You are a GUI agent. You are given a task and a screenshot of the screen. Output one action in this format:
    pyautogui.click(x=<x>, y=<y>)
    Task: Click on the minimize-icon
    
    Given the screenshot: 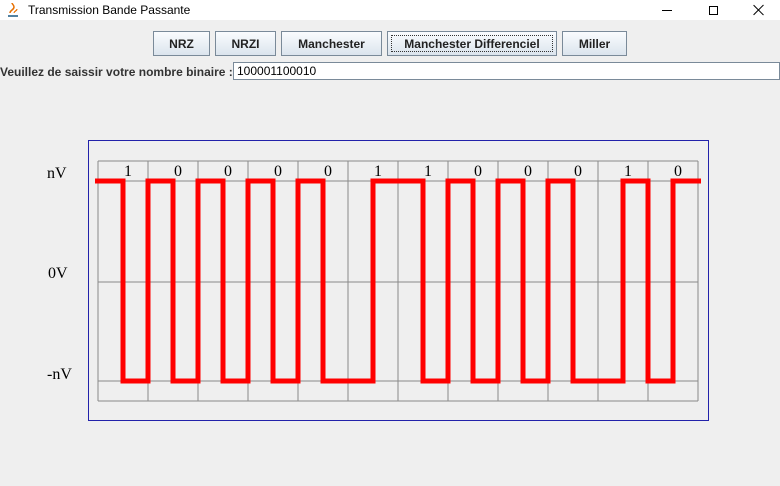 What is the action you would take?
    pyautogui.click(x=667, y=10)
    